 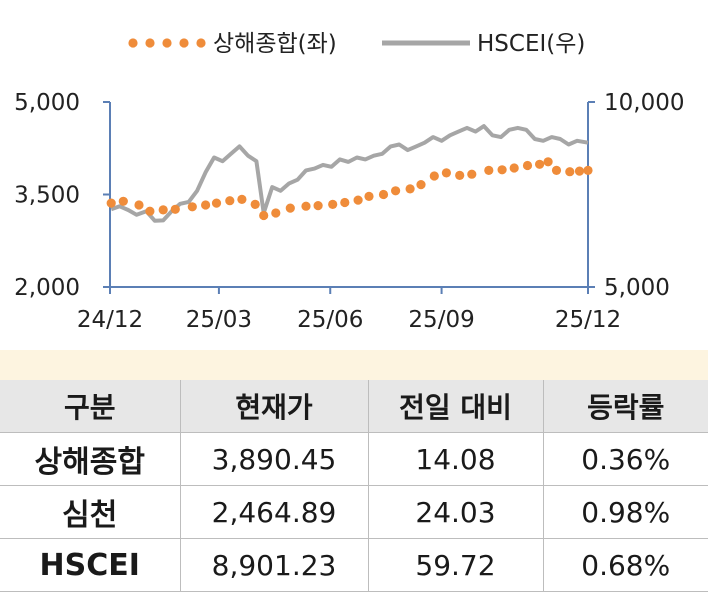 What do you see at coordinates (625, 459) in the screenshot?
I see `row-rate: 0.36%` at bounding box center [625, 459].